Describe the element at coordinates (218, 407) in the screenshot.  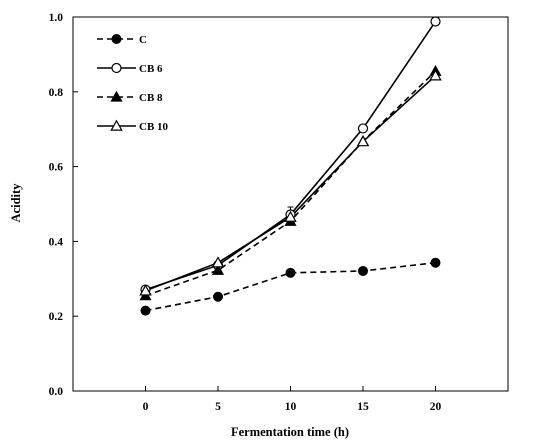
I see `x-tick-label: 5` at that location.